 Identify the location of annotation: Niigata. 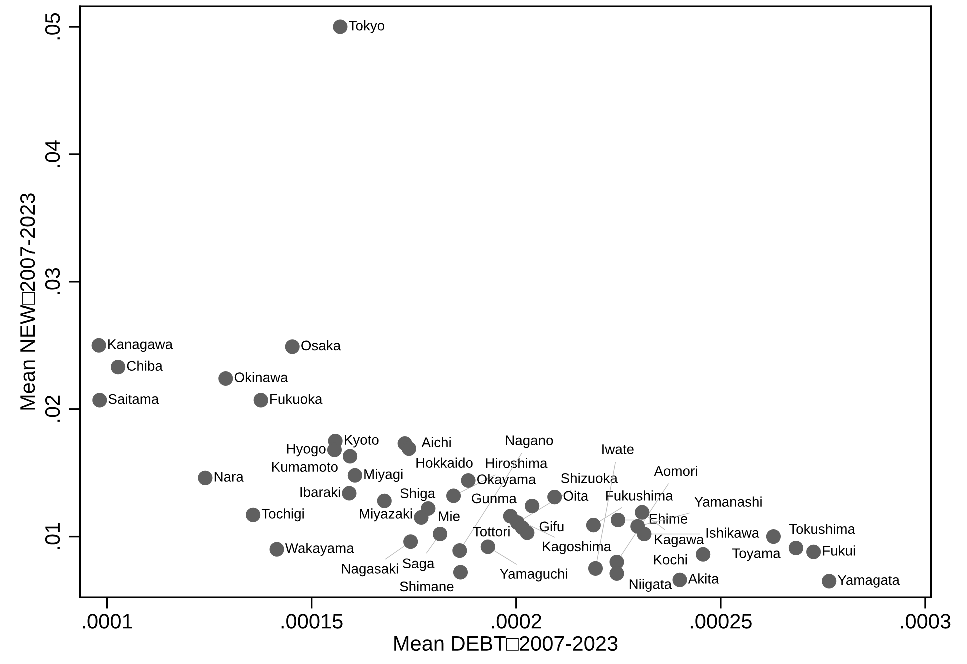
(651, 585).